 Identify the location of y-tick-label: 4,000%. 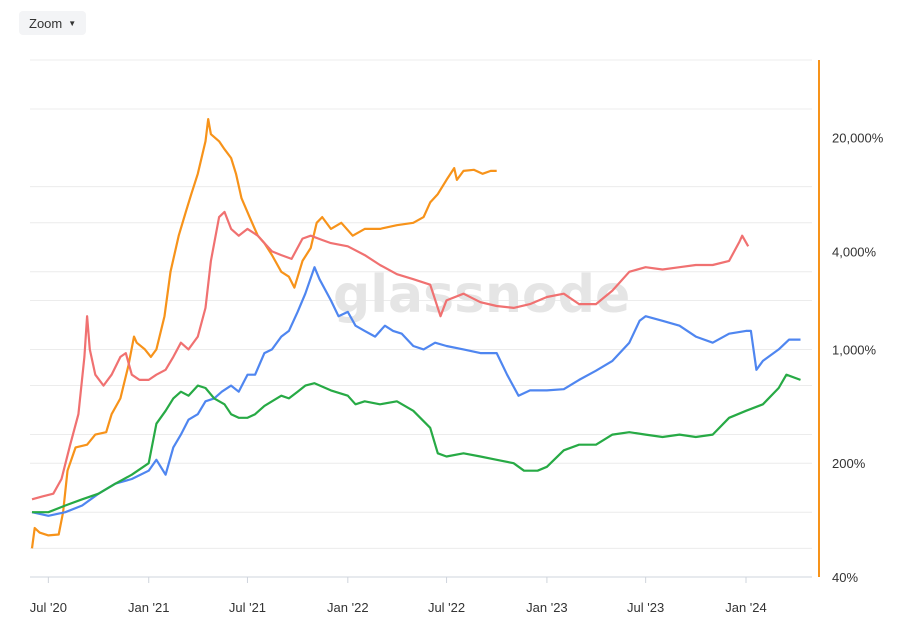
(854, 251).